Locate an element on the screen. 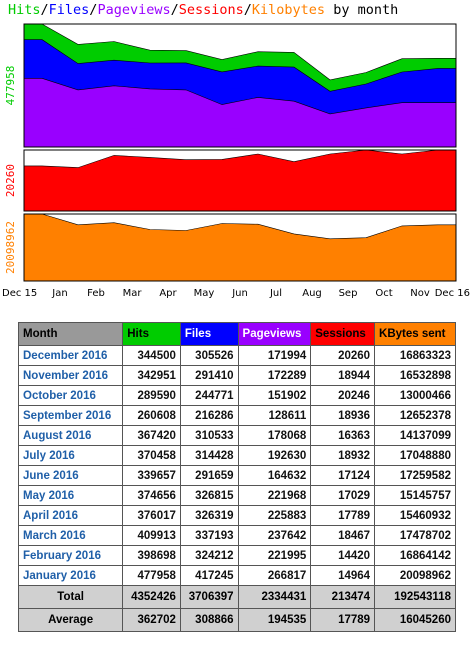 The height and width of the screenshot is (657, 473). cell-pageviews: 172289 is located at coordinates (274, 375).